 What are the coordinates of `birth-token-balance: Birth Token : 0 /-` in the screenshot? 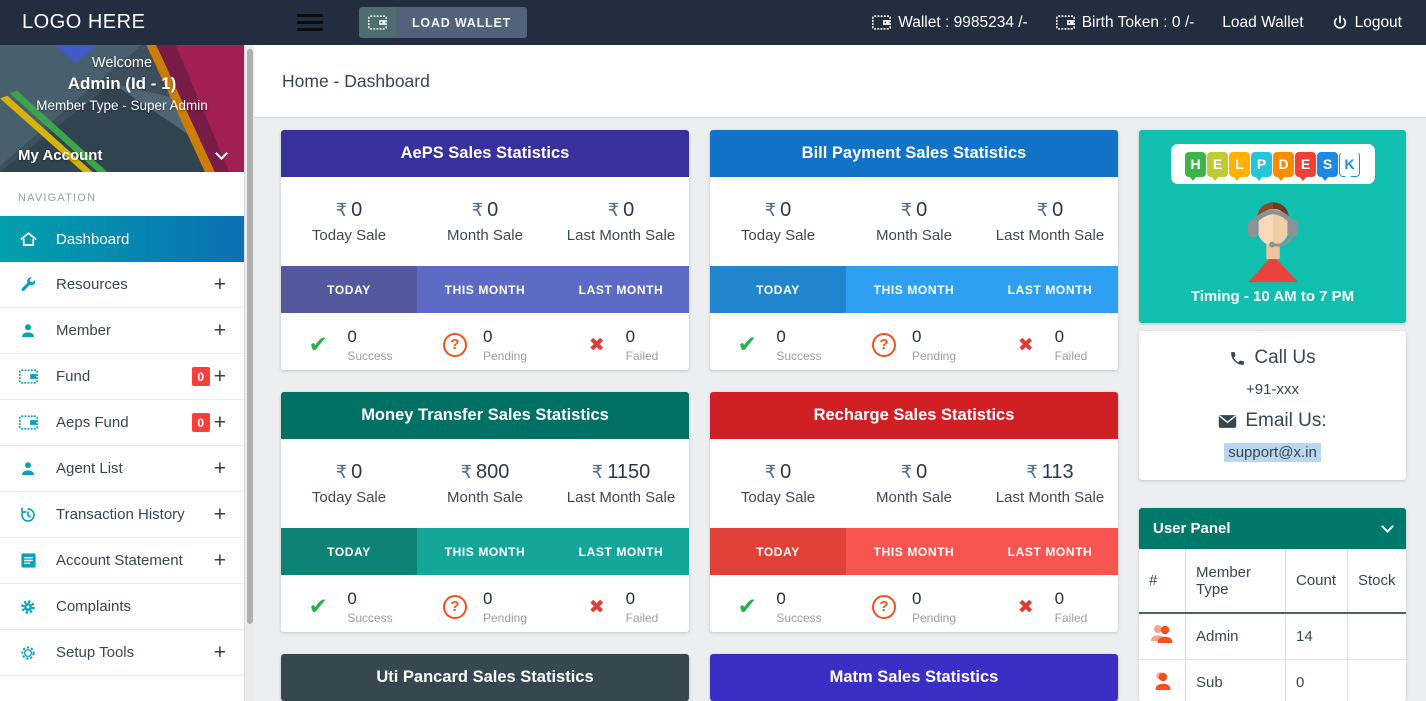 It's located at (1125, 22).